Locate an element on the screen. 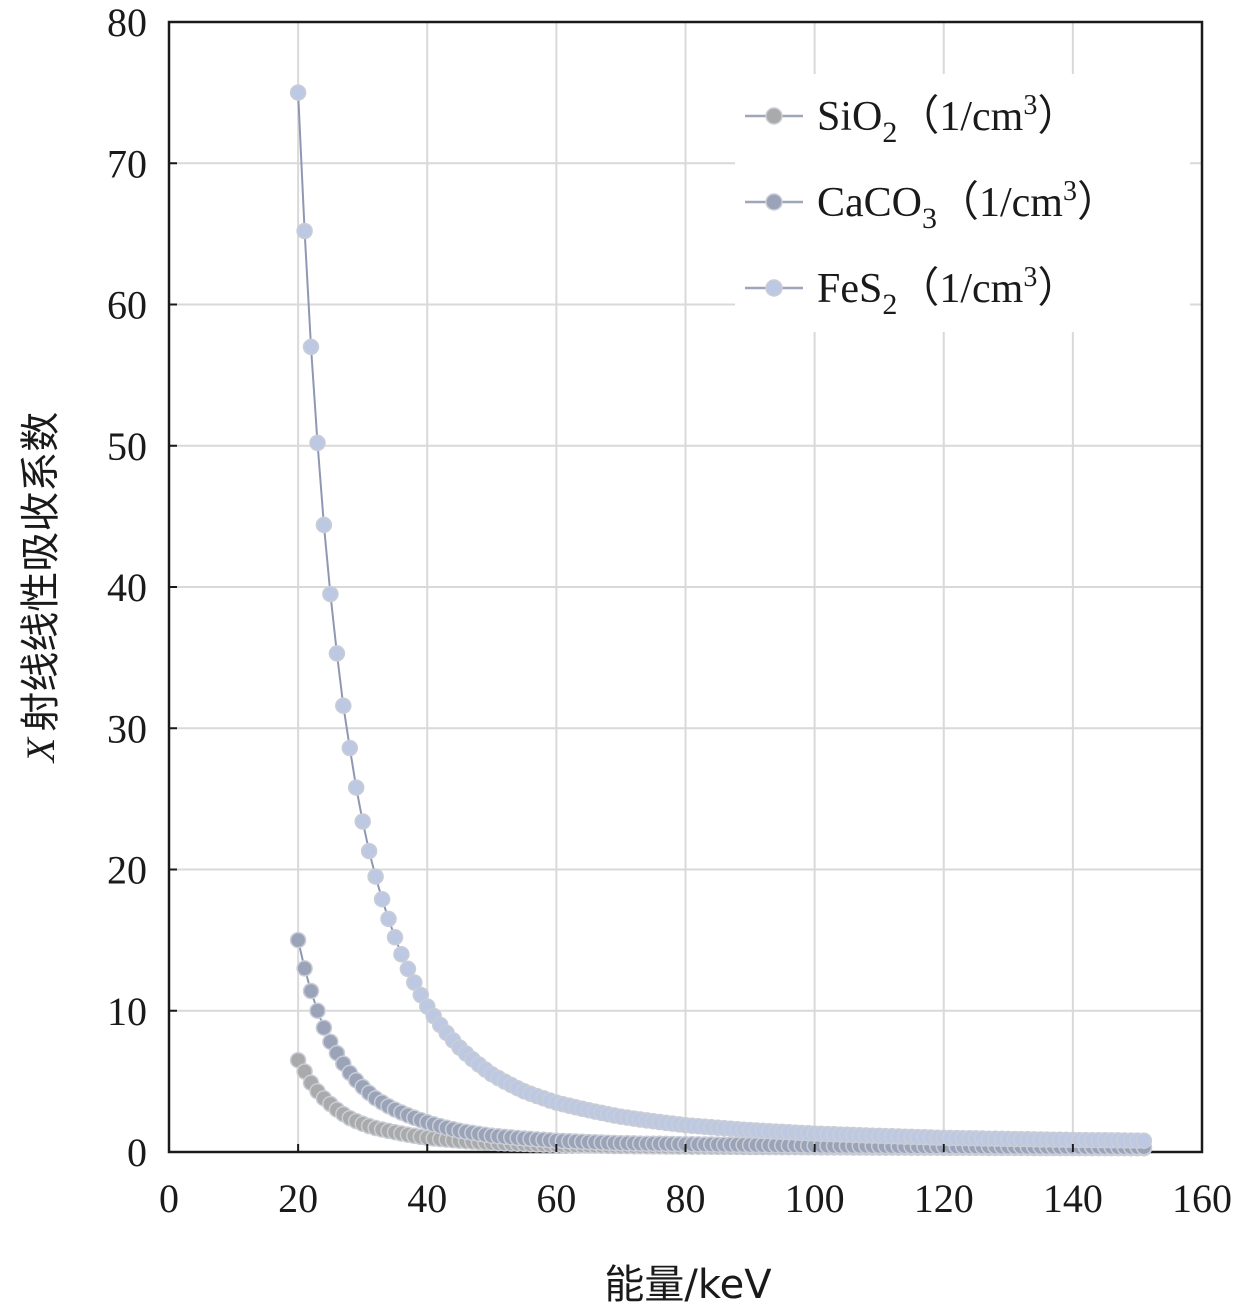  legend-item: FeS2（1/cm3） is located at coordinates (912, 291).